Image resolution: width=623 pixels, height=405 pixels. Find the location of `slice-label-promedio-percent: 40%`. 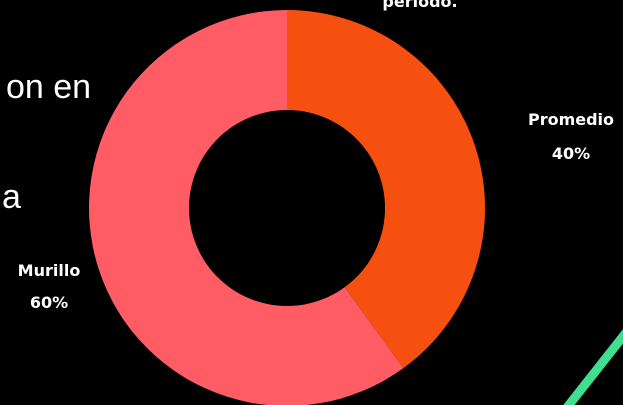

slice-label-promedio-percent: 40% is located at coordinates (571, 153).